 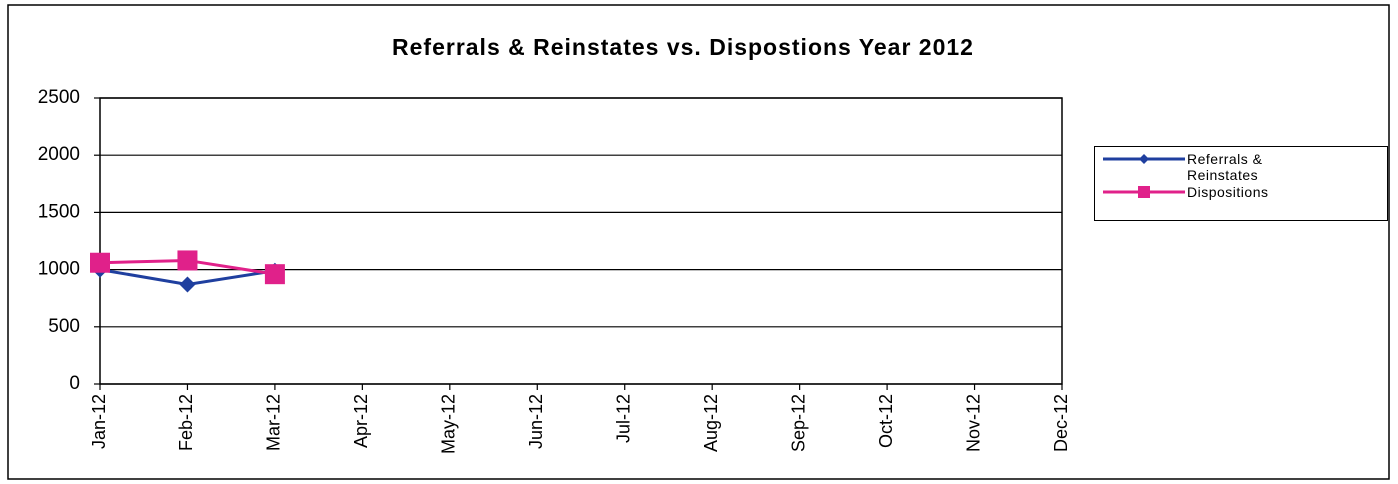 What do you see at coordinates (99, 421) in the screenshot?
I see `x-tick-label: Jan-12` at bounding box center [99, 421].